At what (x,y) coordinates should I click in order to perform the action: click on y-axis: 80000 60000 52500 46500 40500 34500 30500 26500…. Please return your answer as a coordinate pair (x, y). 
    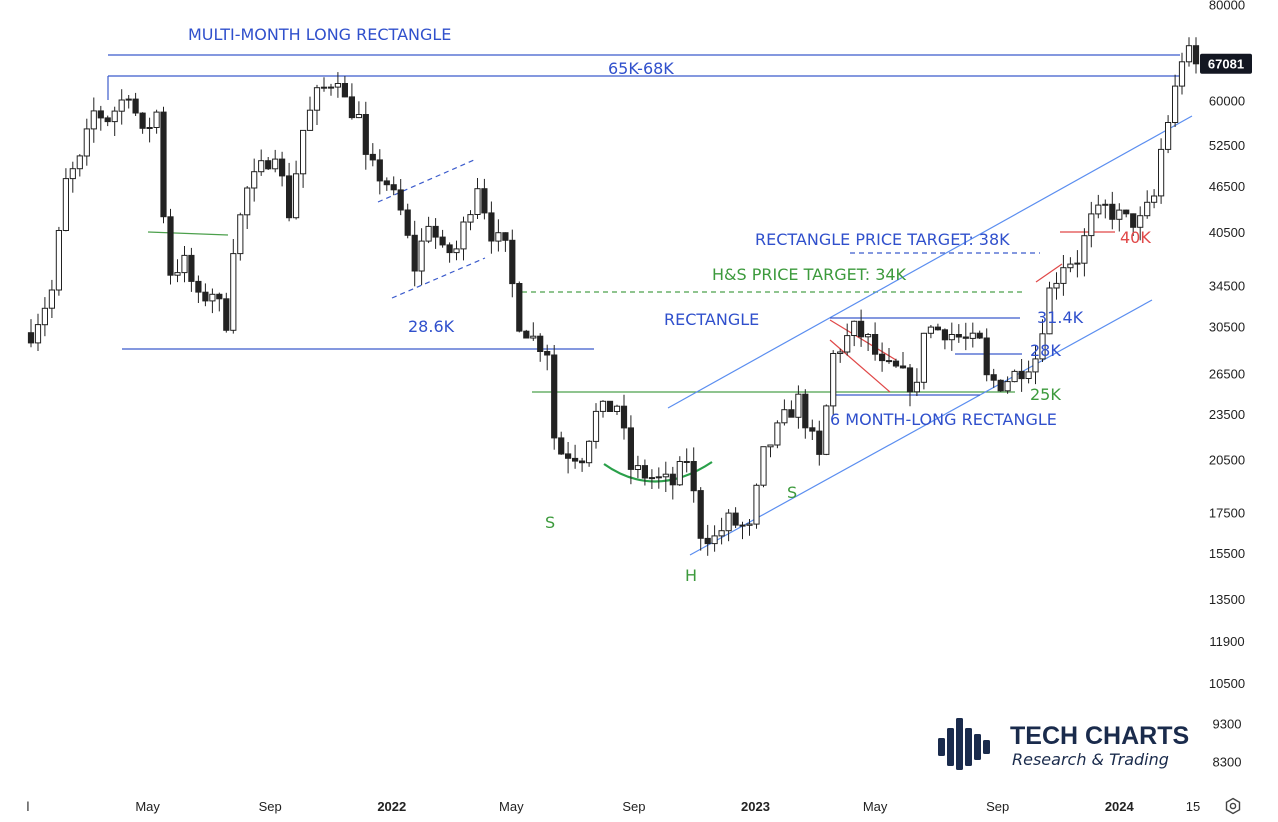
    Looking at the image, I should click on (1227, 385).